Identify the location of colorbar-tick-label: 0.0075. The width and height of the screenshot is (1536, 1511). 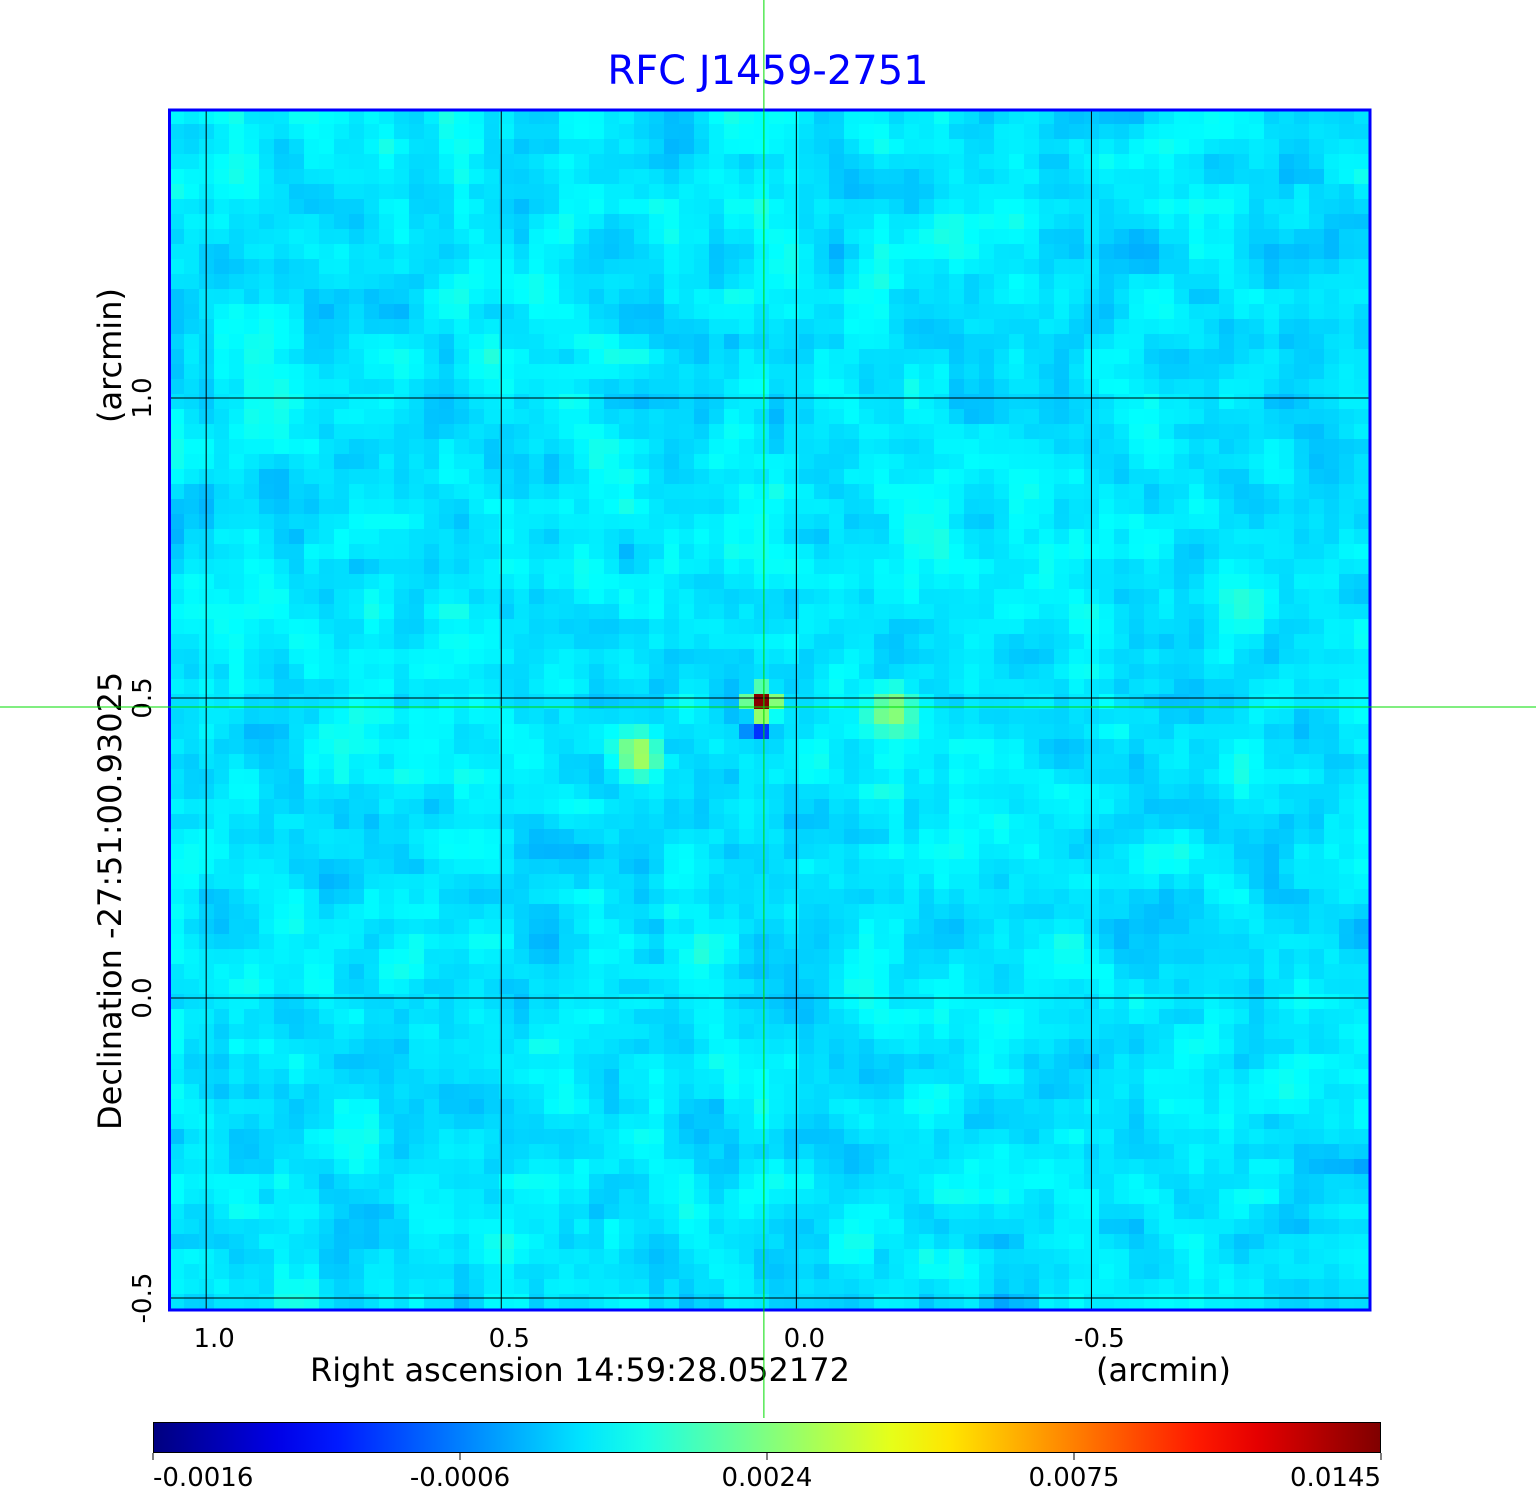
(1074, 1478).